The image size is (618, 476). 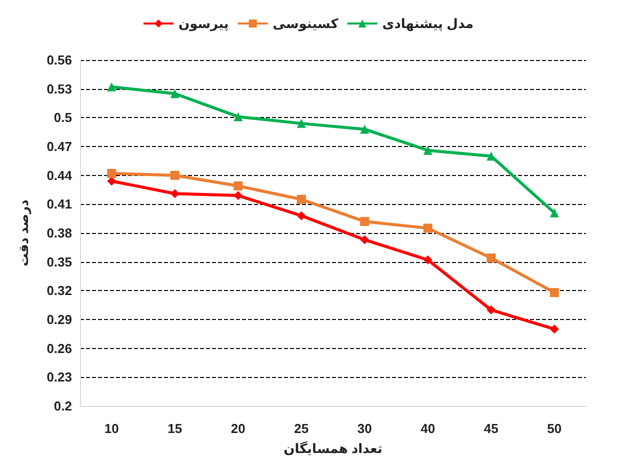 I want to click on x-axis-title: تعداد همسایگان, so click(x=333, y=448).